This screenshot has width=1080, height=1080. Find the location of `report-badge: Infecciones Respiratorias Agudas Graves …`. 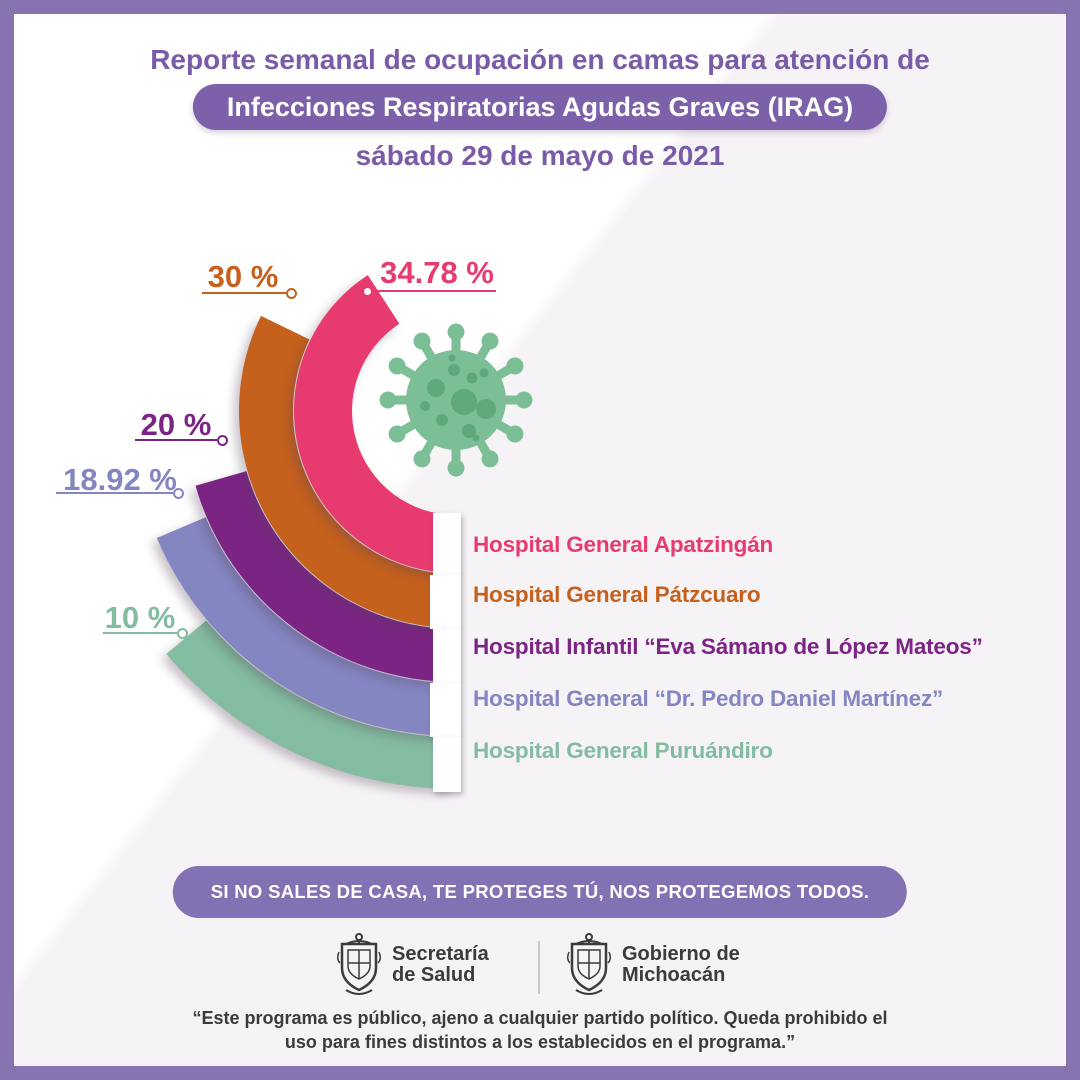

report-badge: Infecciones Respiratorias Agudas Graves … is located at coordinates (540, 107).